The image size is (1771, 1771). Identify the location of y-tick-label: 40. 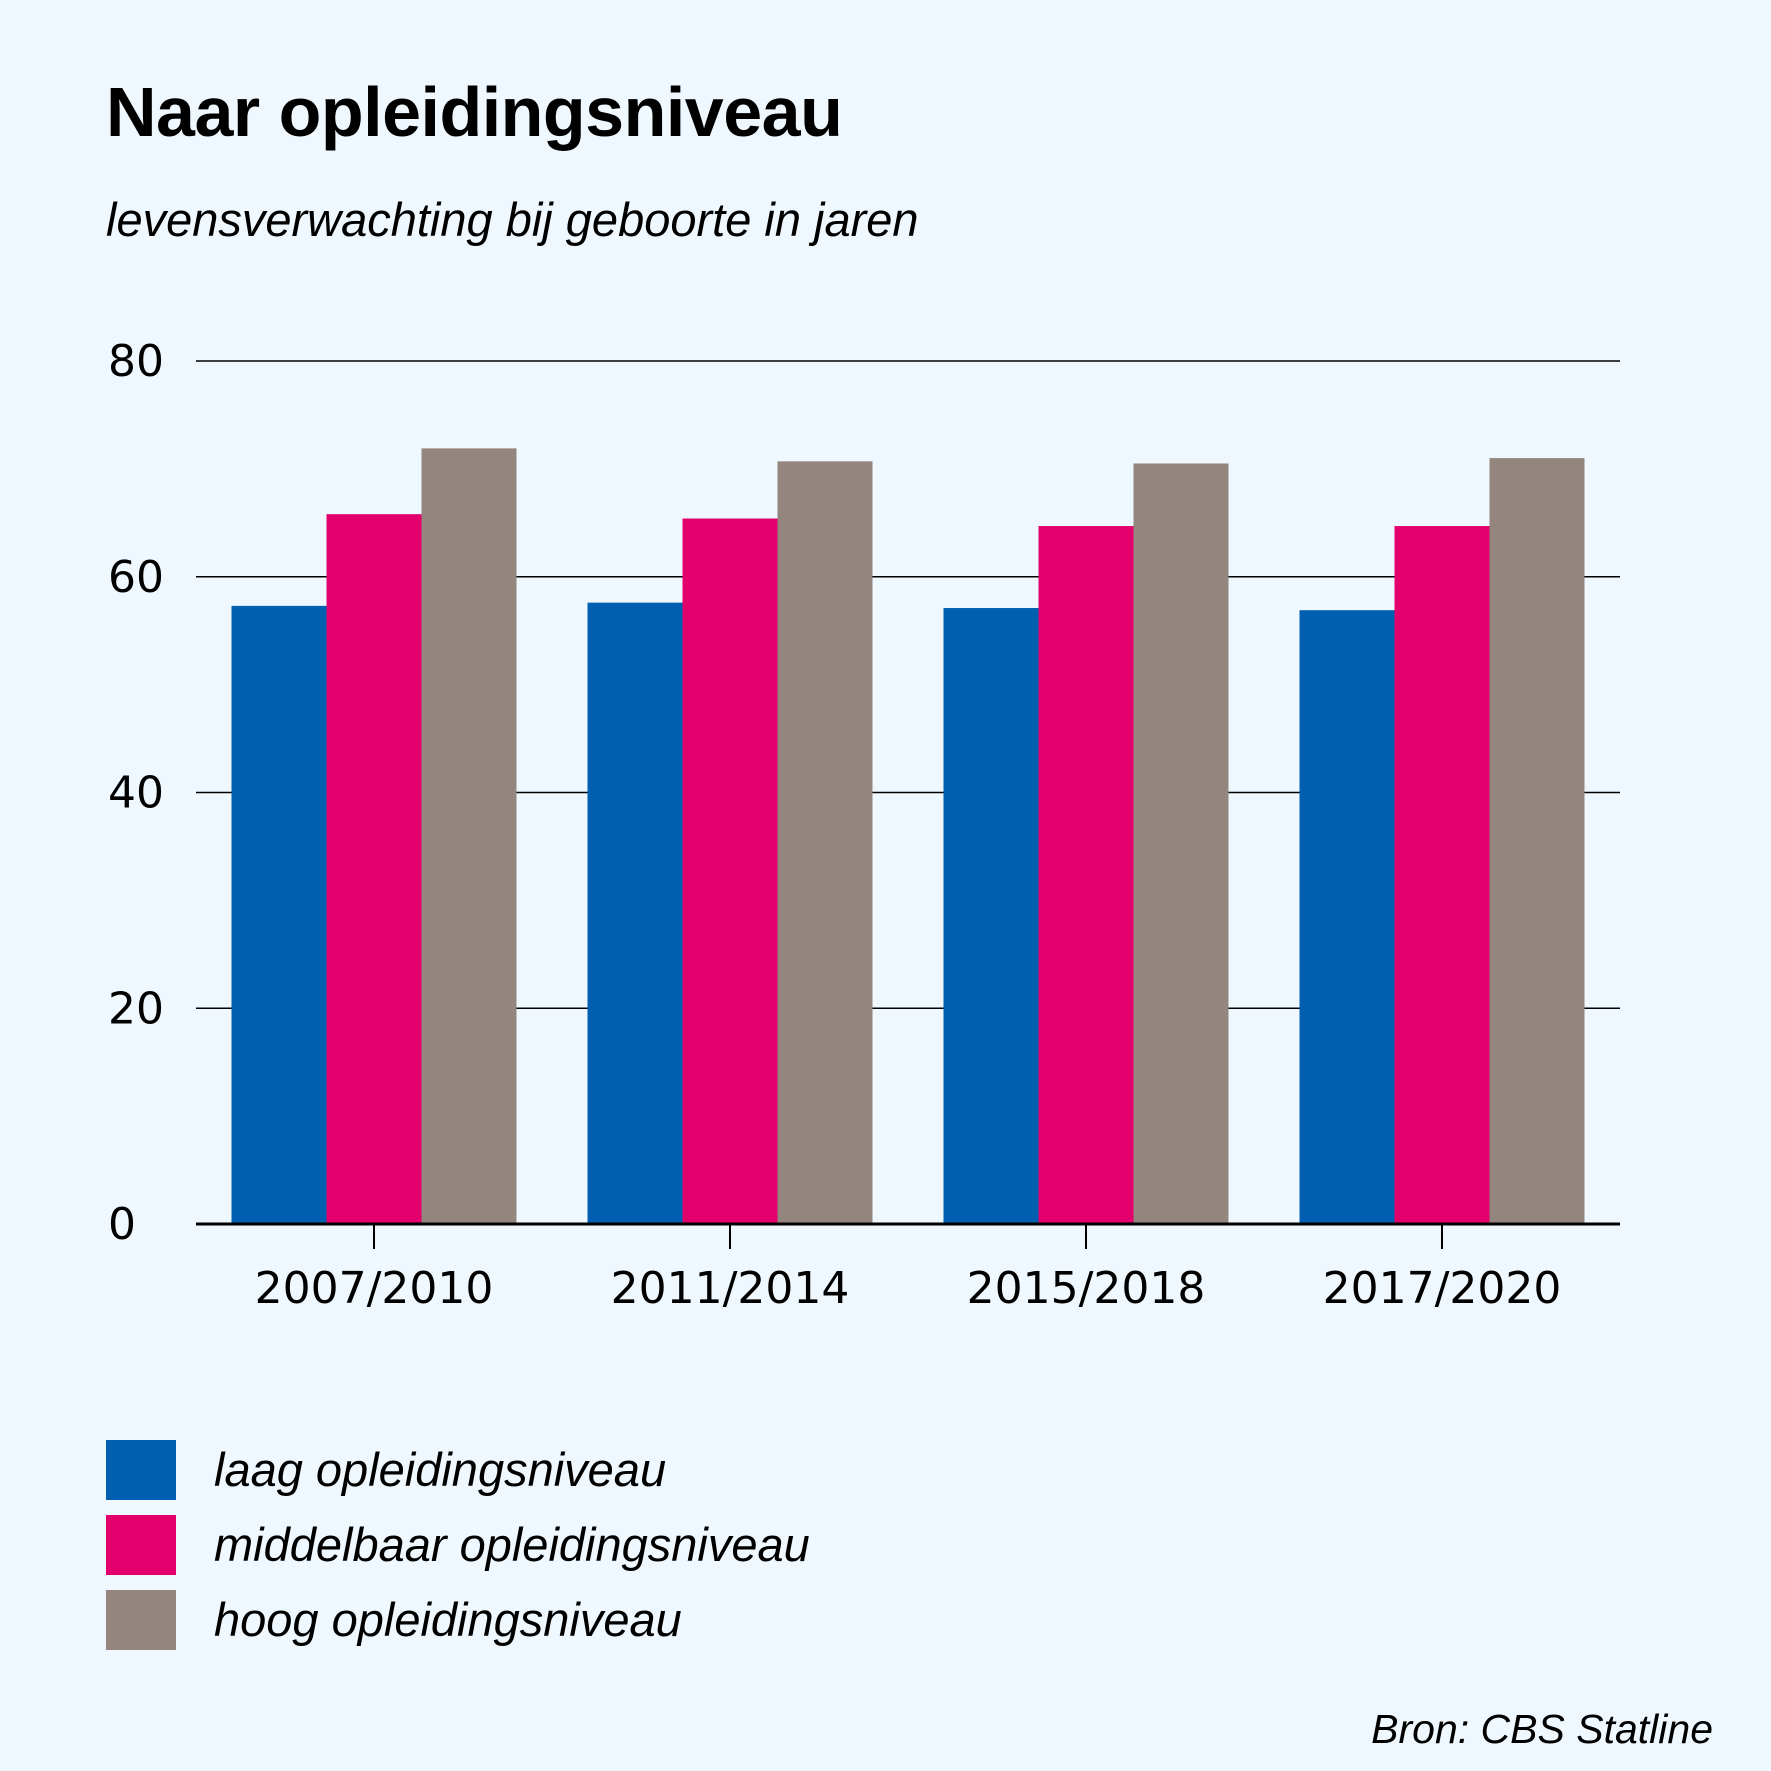
(136, 793).